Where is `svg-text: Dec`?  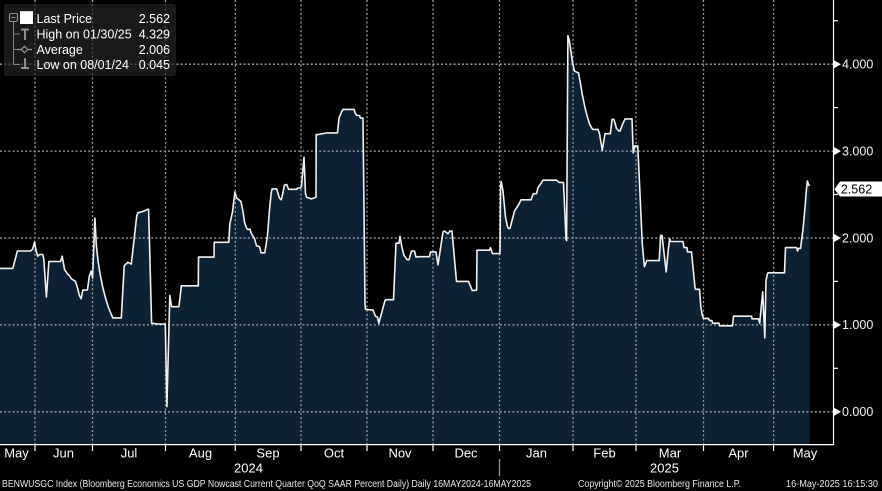
svg-text: Dec is located at coordinates (466, 453).